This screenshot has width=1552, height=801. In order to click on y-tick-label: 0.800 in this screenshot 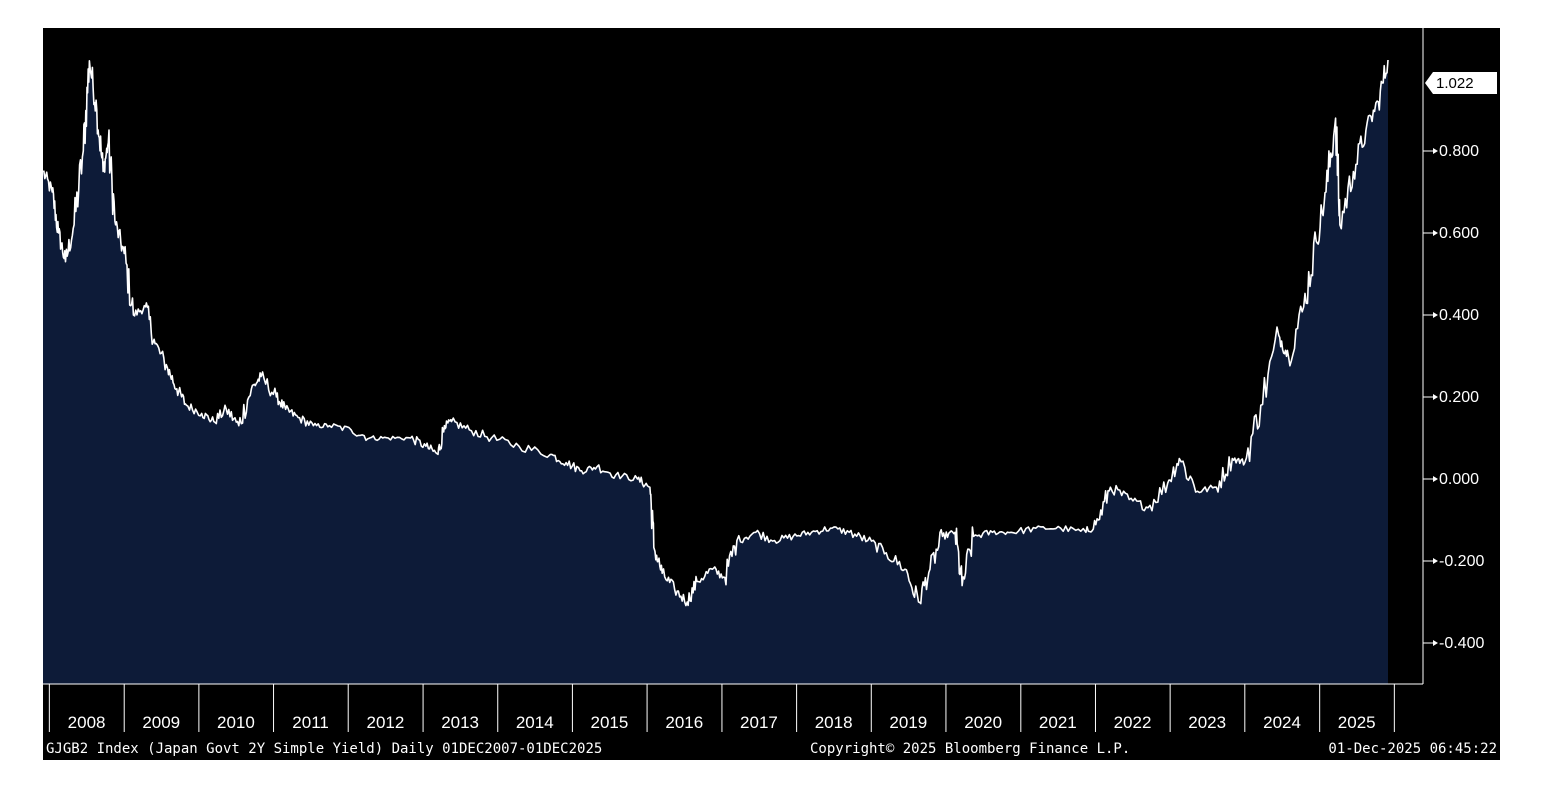, I will do `click(1459, 151)`.